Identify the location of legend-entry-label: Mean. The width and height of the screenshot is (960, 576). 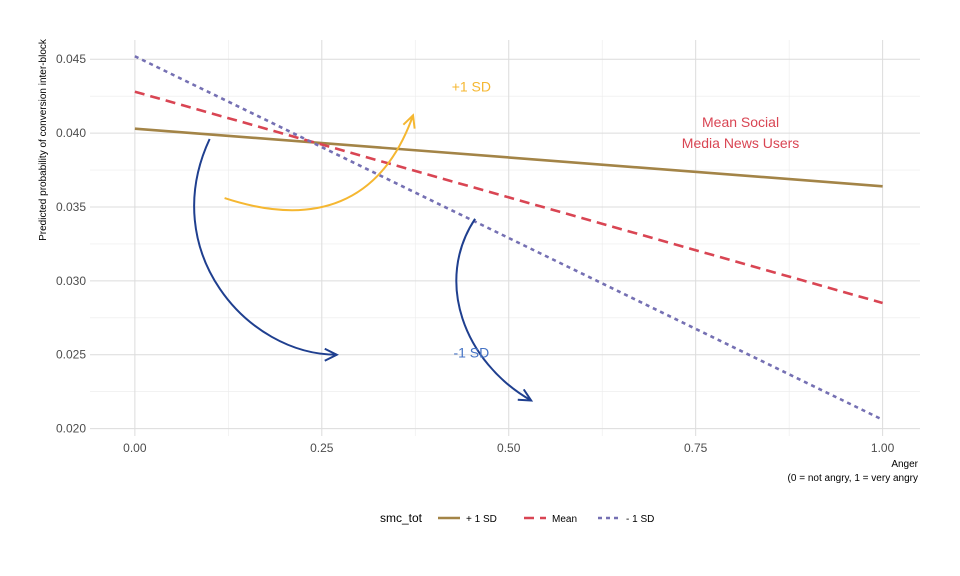
(564, 519).